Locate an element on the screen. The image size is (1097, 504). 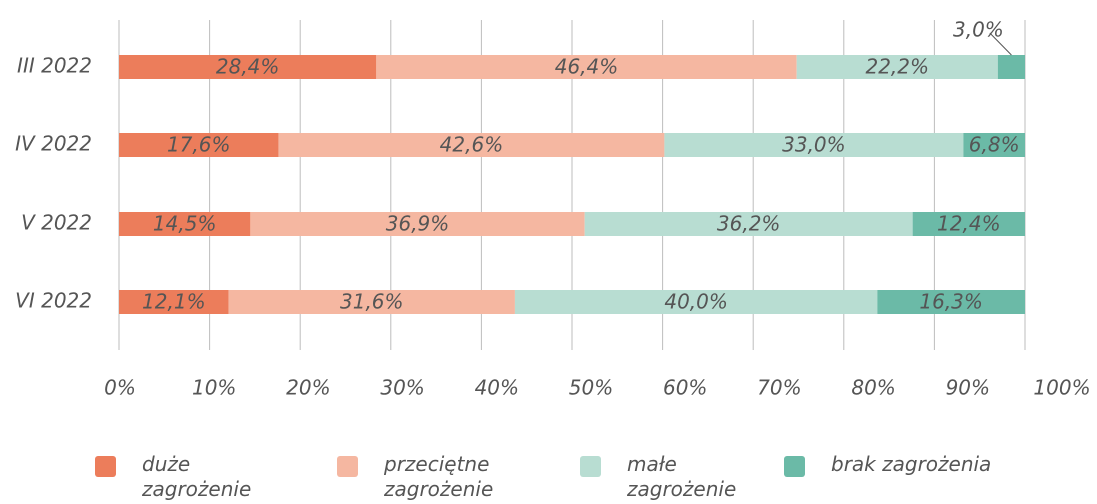
value-label: 16,3% is located at coordinates (951, 302).